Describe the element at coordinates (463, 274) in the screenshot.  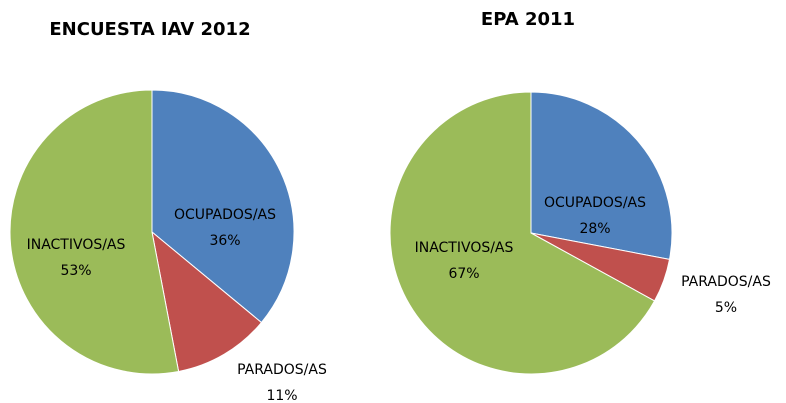
I see `slice-value-label: 67%` at that location.